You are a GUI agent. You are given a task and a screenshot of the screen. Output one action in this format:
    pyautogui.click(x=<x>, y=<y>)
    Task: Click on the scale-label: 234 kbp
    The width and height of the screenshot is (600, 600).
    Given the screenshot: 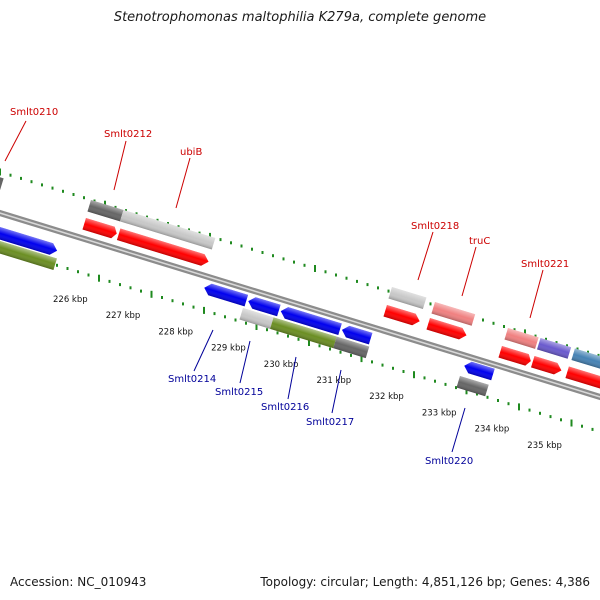 What is the action you would take?
    pyautogui.click(x=492, y=430)
    